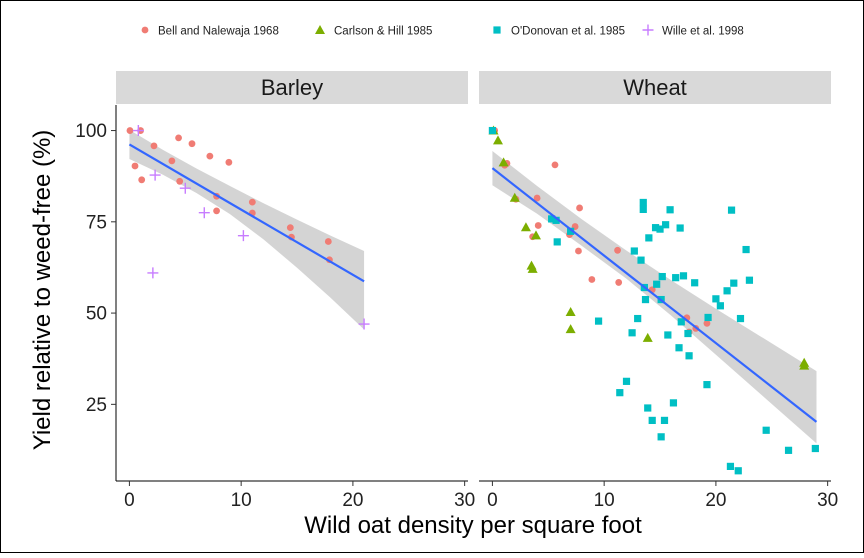  Describe the element at coordinates (96, 314) in the screenshot. I see `y-tick-label-50: 50` at that location.